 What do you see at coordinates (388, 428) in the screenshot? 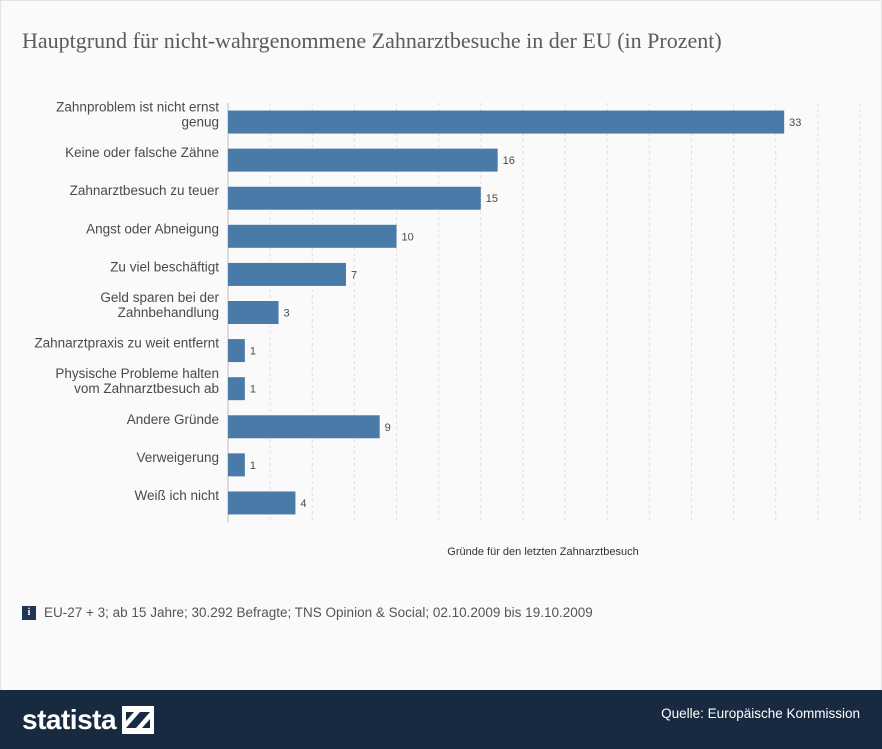
I see `value-label: 9` at bounding box center [388, 428].